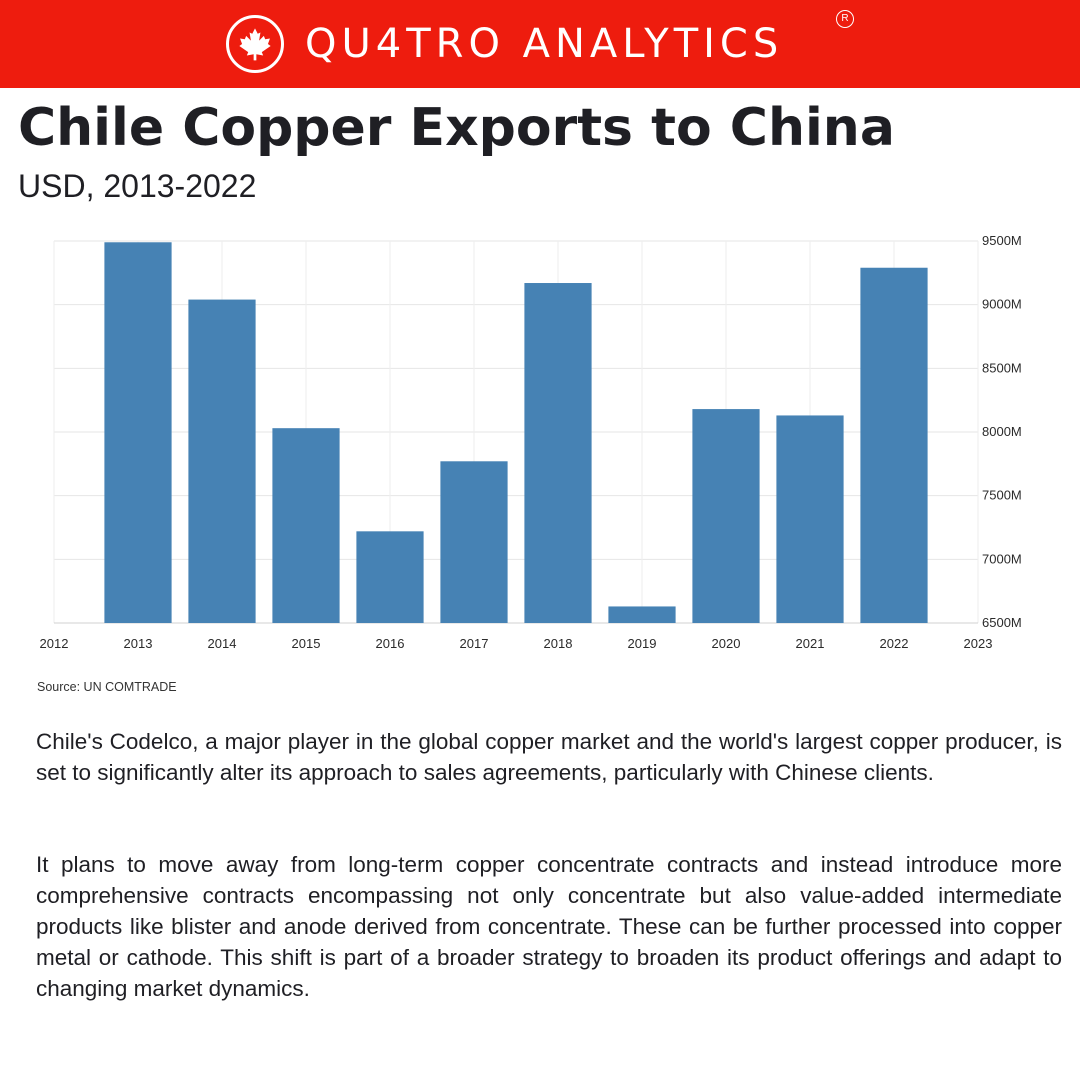  What do you see at coordinates (894, 445) in the screenshot?
I see `bar-2022` at bounding box center [894, 445].